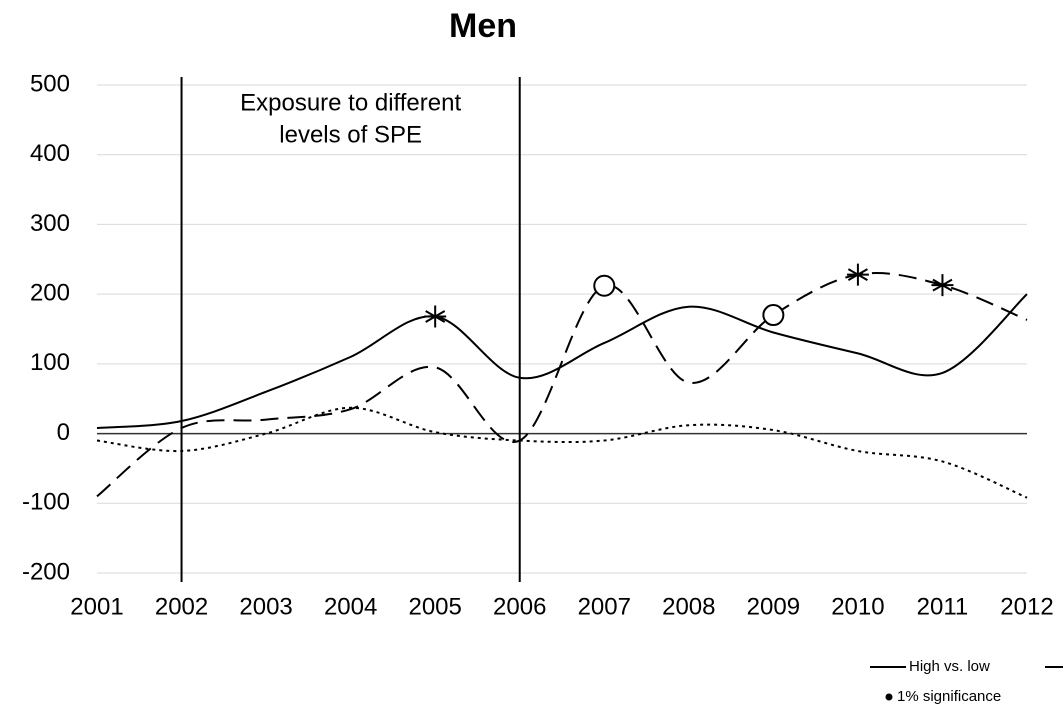 Image resolution: width=1064 pixels, height=707 pixels. What do you see at coordinates (483, 26) in the screenshot?
I see `chart-title: Men` at bounding box center [483, 26].